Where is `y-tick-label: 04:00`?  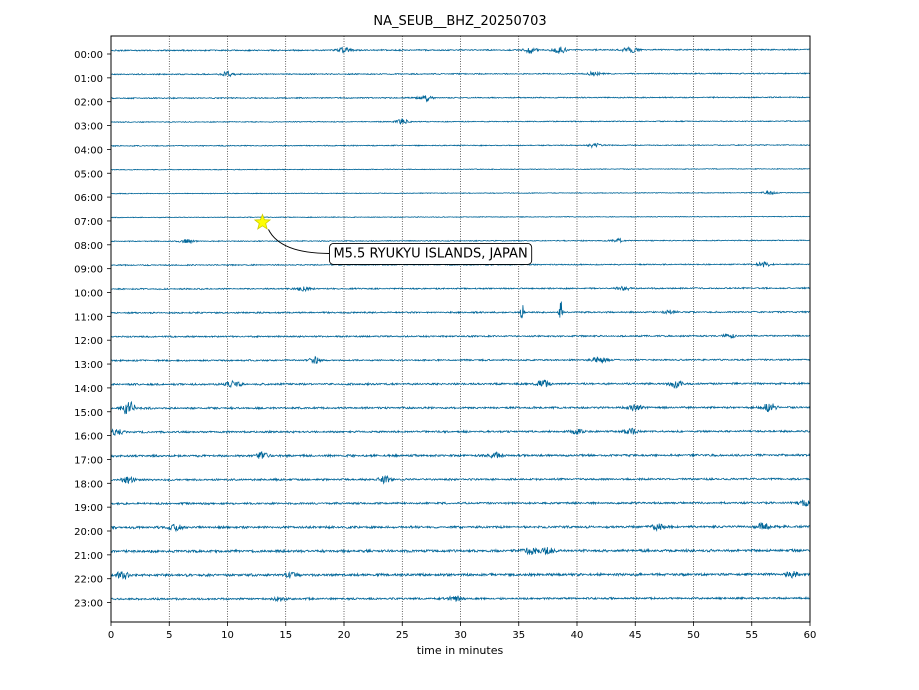 y-tick-label: 04:00 is located at coordinates (88, 150).